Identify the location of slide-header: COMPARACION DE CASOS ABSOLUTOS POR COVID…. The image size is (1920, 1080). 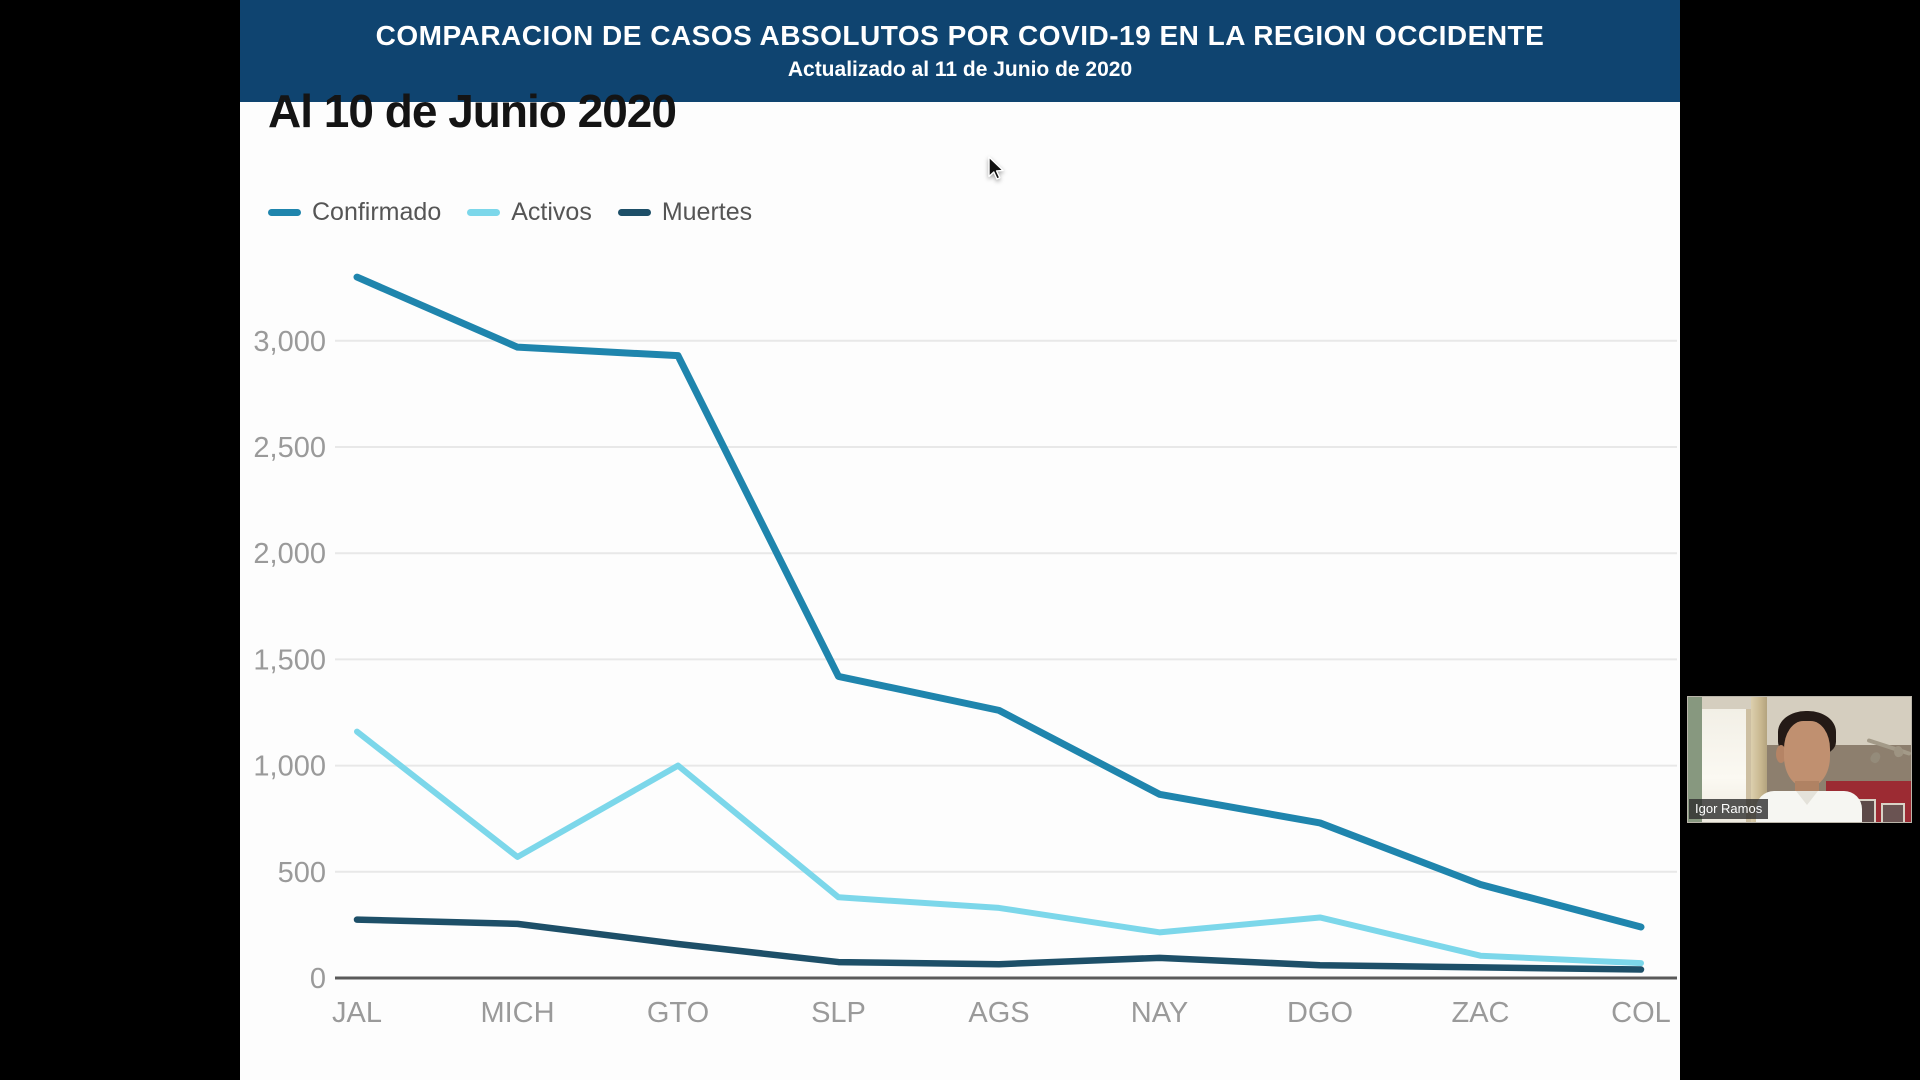
(960, 51).